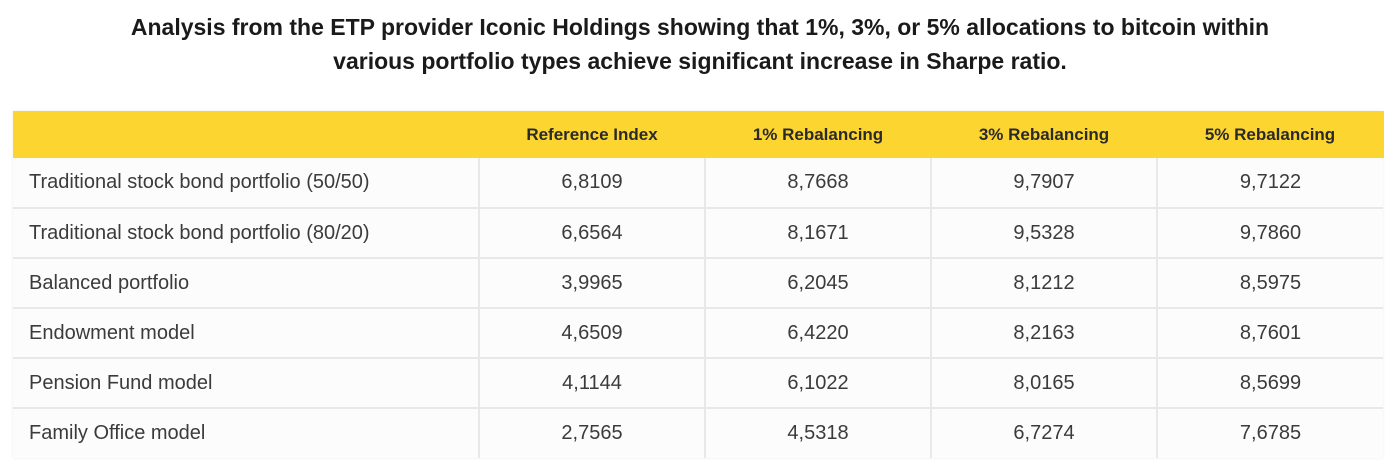 The height and width of the screenshot is (474, 1400). I want to click on table-cell: 4,1144, so click(592, 382).